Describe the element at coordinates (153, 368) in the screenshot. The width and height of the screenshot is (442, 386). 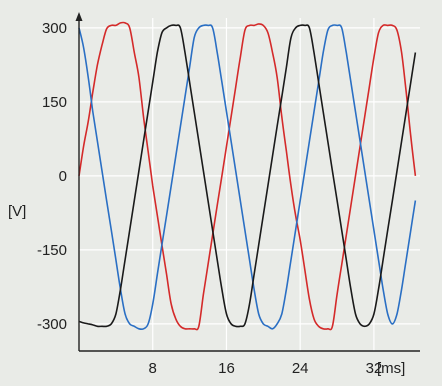
I see `x-tick-label: 8` at that location.